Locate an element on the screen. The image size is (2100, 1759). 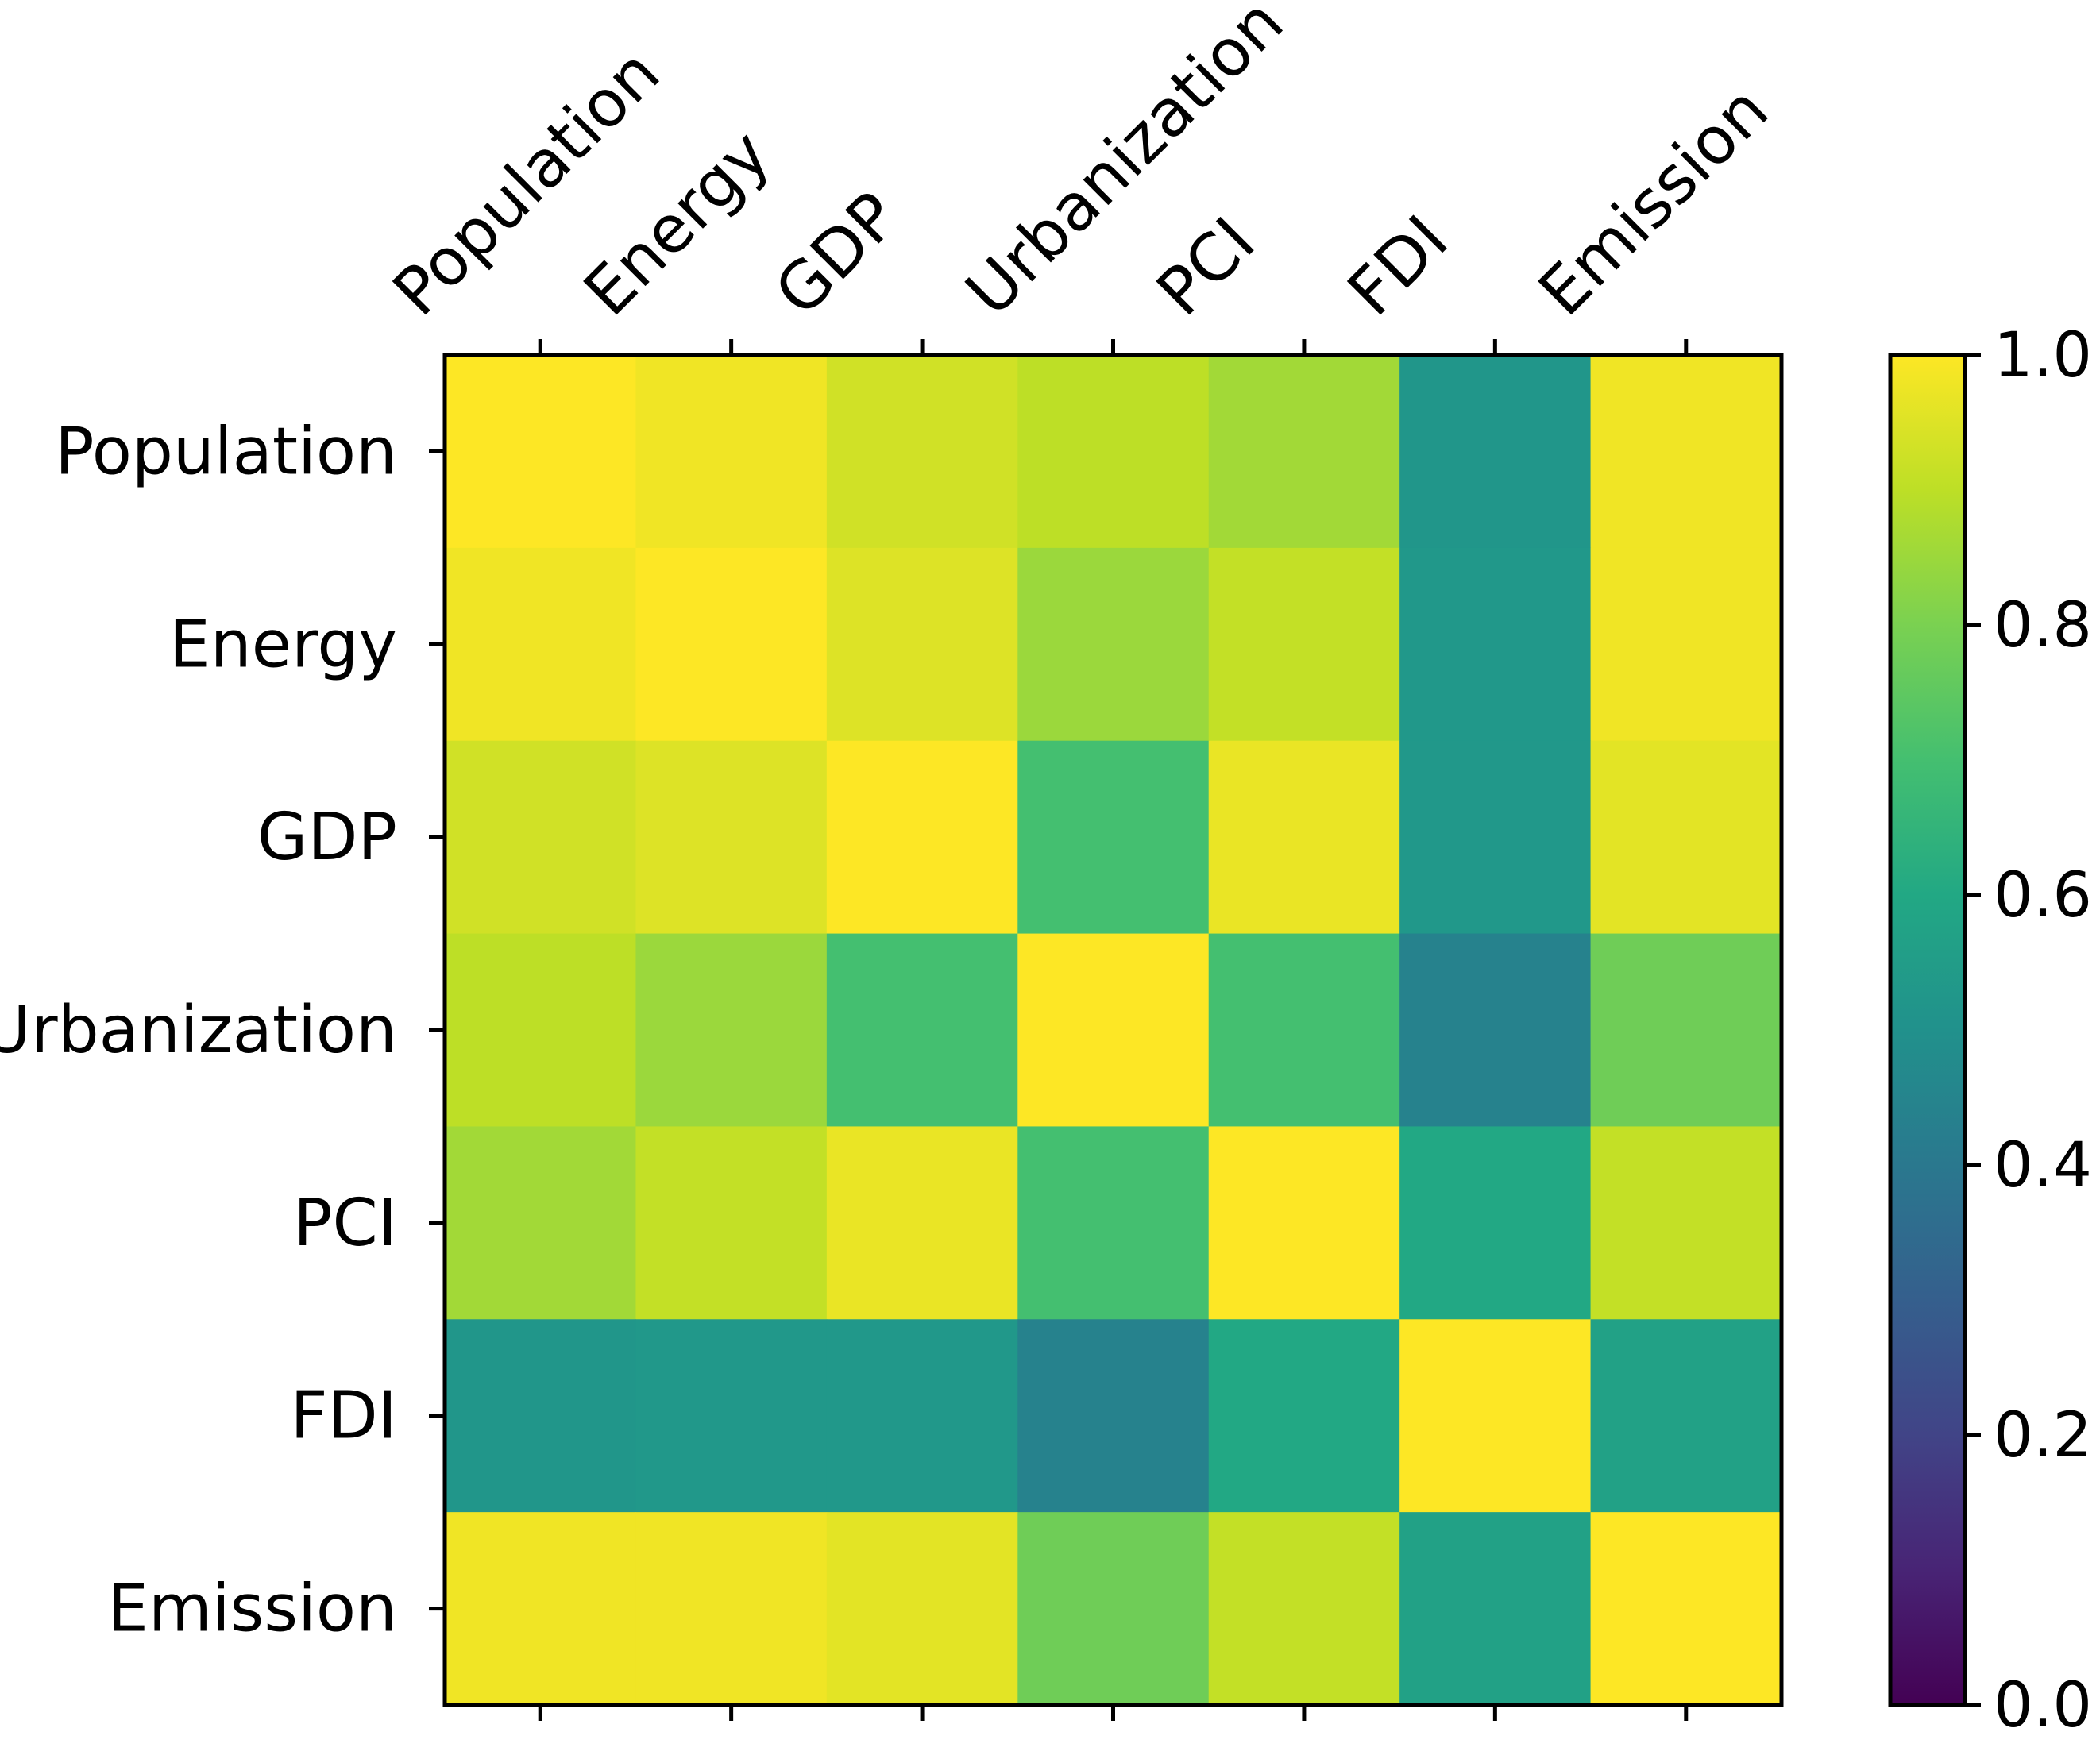
colorbar-ticks: 0.0 0.2 0.4 0.6 0.8 1.0 is located at coordinates (2028, 1031).